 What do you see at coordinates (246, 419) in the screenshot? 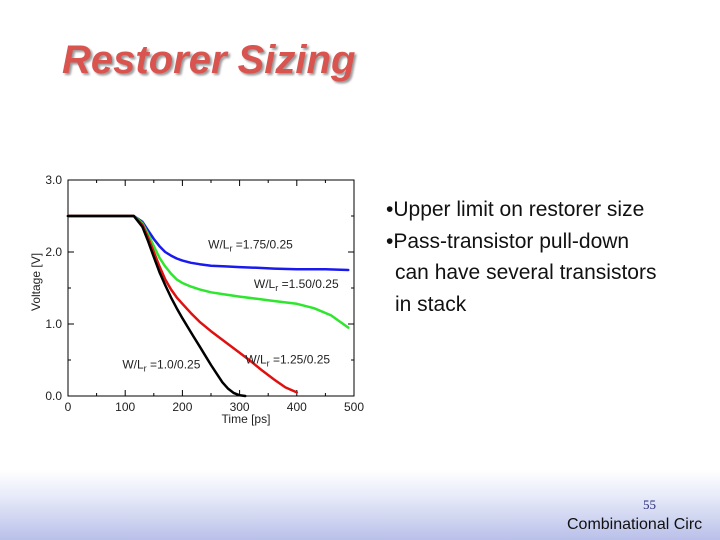
I see `x-axis-label: Time [ps]` at bounding box center [246, 419].